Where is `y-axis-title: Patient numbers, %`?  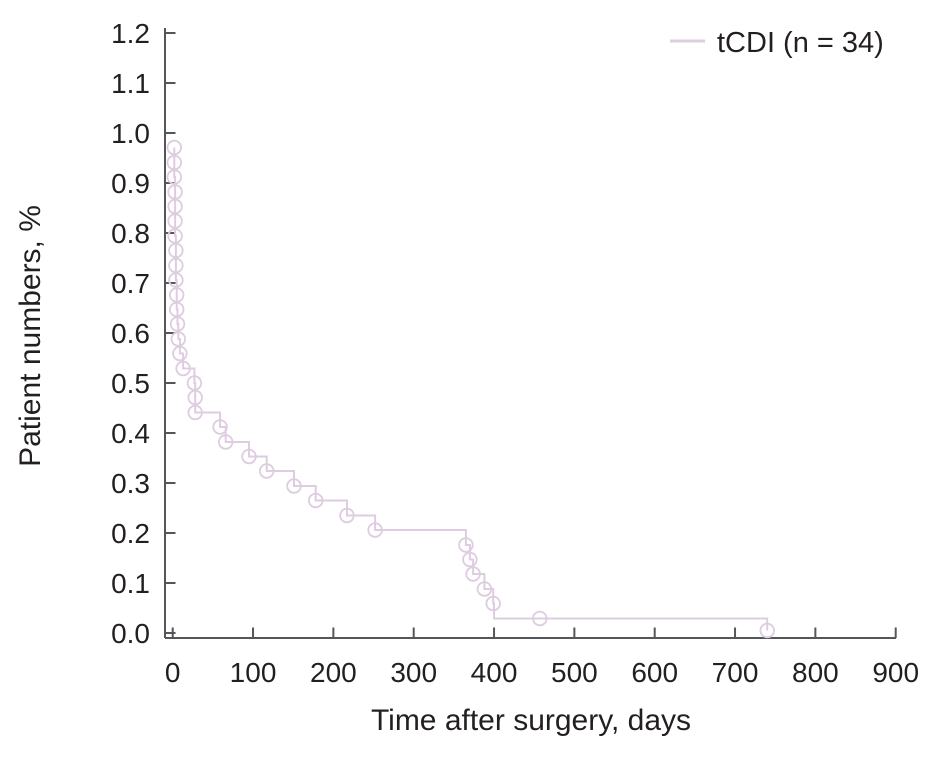
y-axis-title: Patient numbers, % is located at coordinates (30, 336).